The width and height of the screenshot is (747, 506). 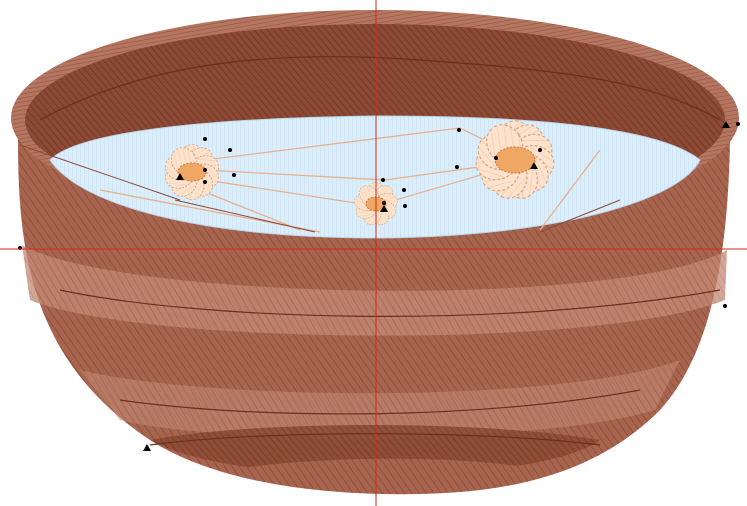 What do you see at coordinates (380, 399) in the screenshot?
I see `bowl-band-lower` at bounding box center [380, 399].